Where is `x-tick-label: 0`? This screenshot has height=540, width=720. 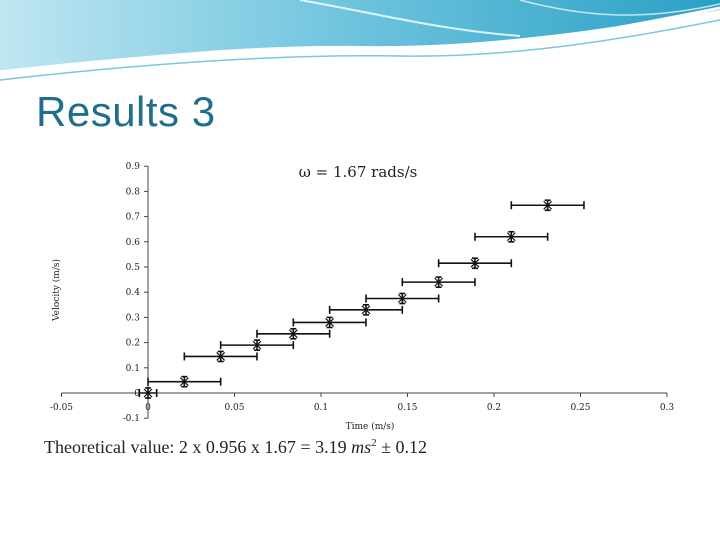
x-tick-label: 0 is located at coordinates (148, 408).